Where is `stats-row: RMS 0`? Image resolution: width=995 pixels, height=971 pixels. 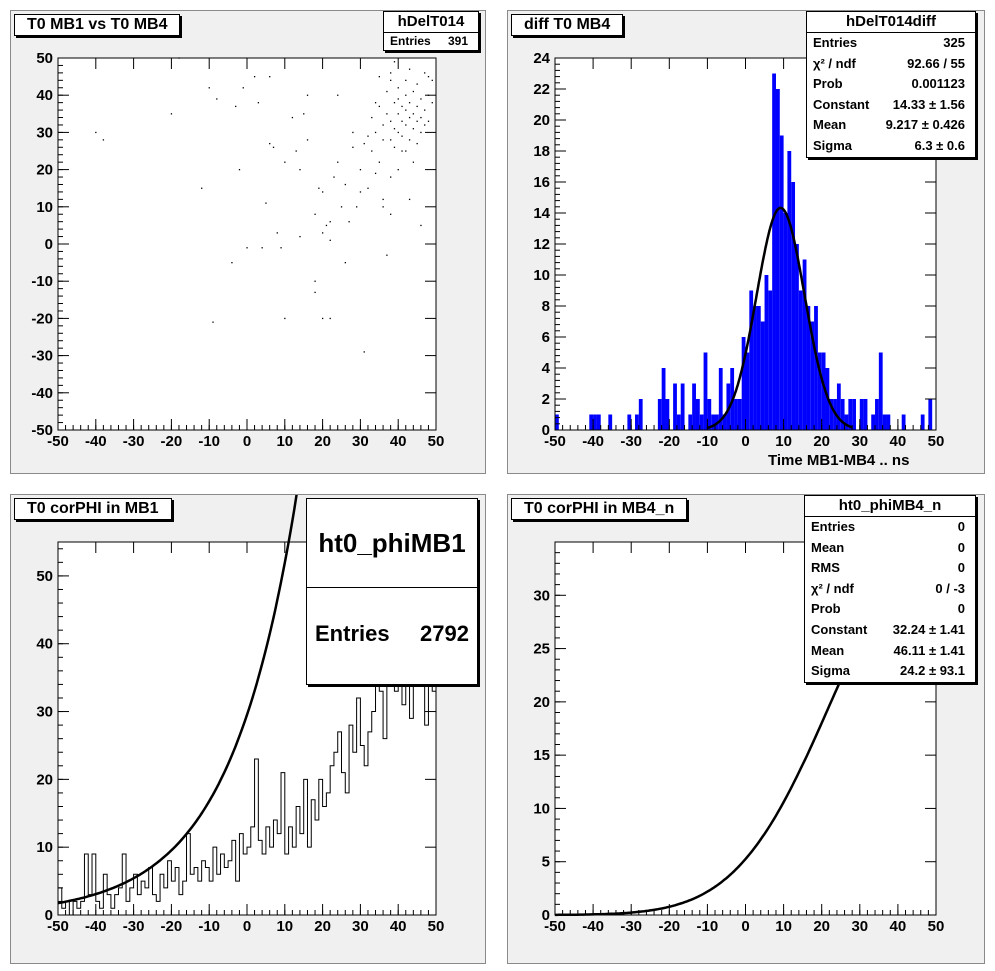 stats-row: RMS 0 is located at coordinates (890, 568).